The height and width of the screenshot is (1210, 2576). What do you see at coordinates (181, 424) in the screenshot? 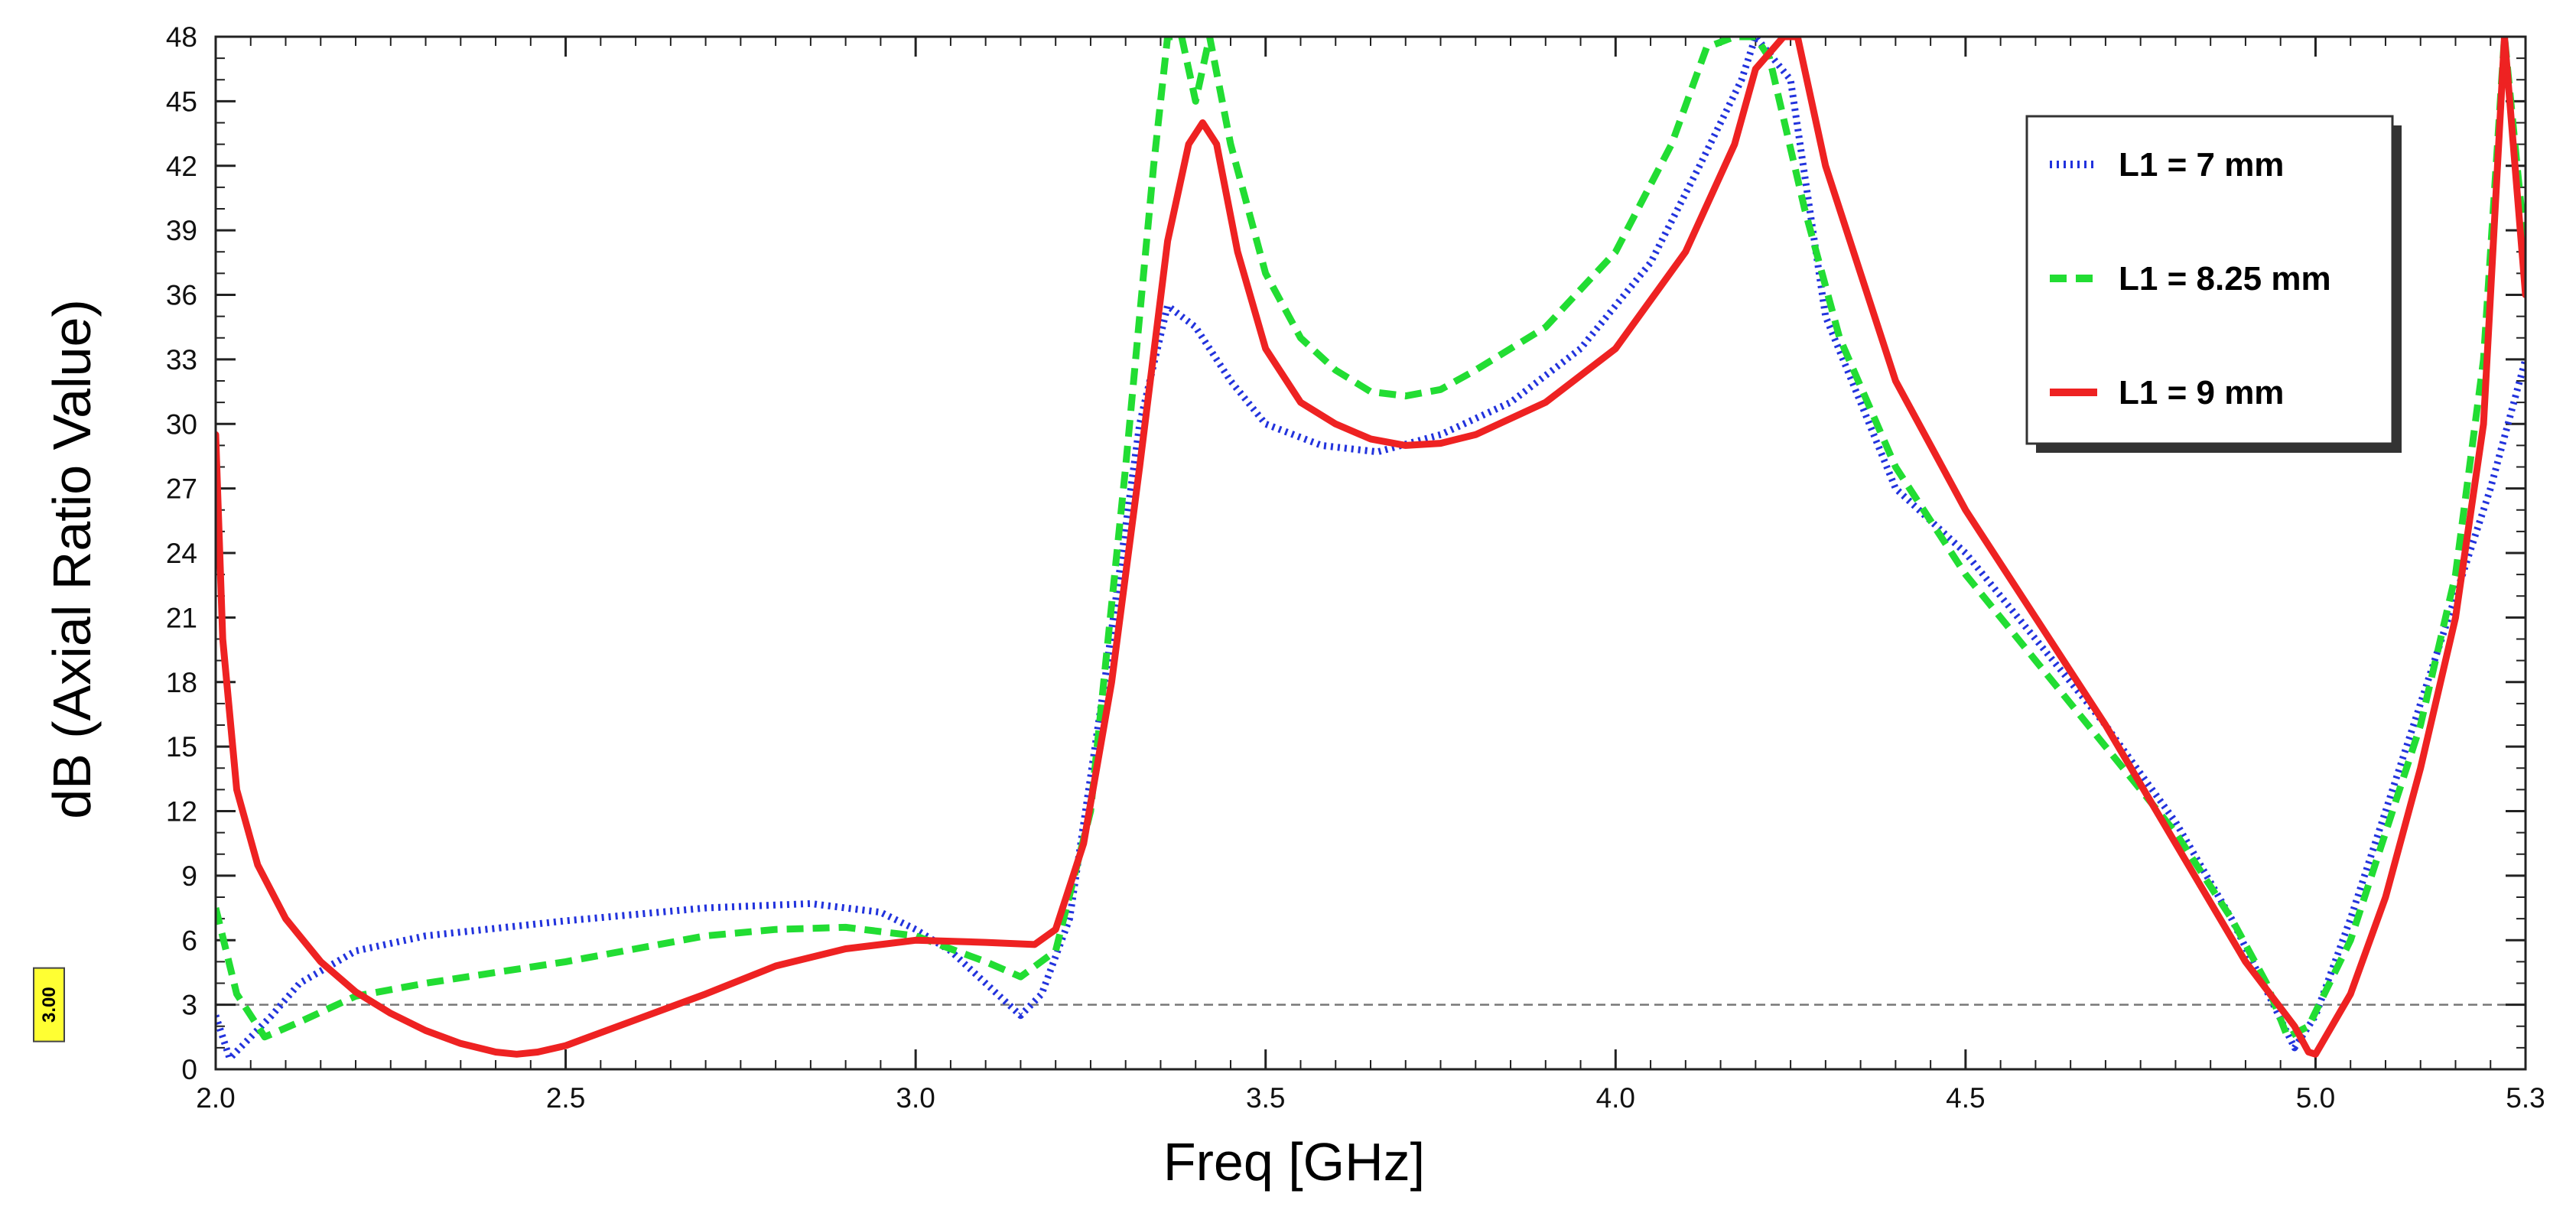
I see `y-tick-label: 30` at bounding box center [181, 424].